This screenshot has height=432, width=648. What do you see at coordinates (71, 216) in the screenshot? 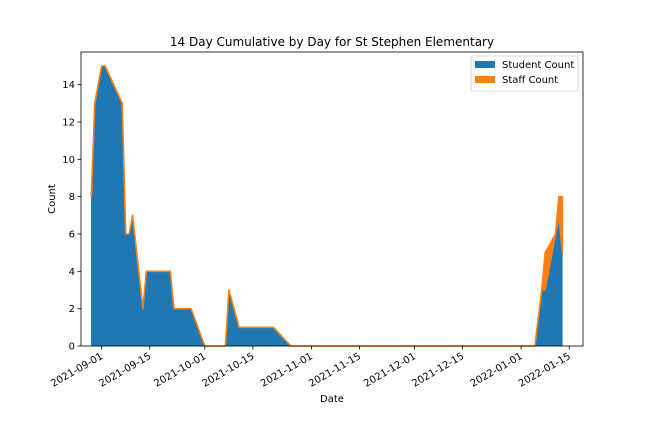
I see `y-axis: 0 2 4 6 8 10 12 14` at bounding box center [71, 216].